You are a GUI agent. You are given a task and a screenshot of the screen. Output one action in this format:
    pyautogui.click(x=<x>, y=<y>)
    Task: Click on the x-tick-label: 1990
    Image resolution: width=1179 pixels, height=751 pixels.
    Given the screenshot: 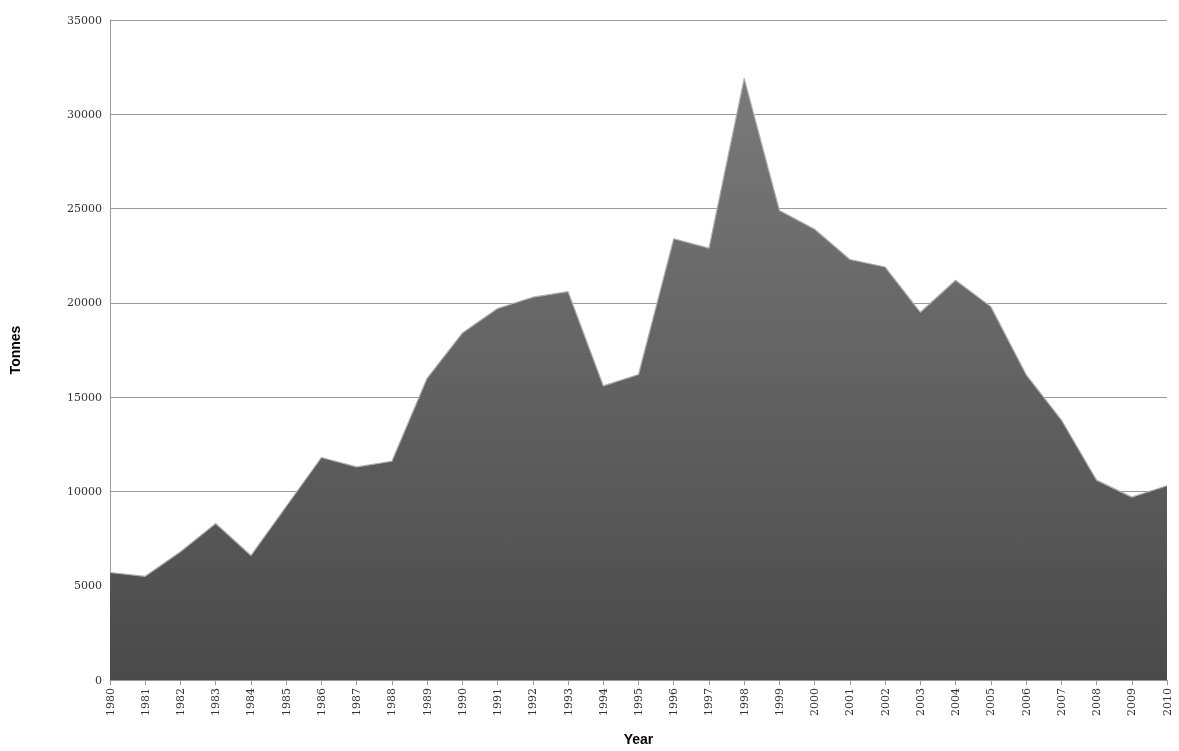 What is the action you would take?
    pyautogui.click(x=462, y=702)
    